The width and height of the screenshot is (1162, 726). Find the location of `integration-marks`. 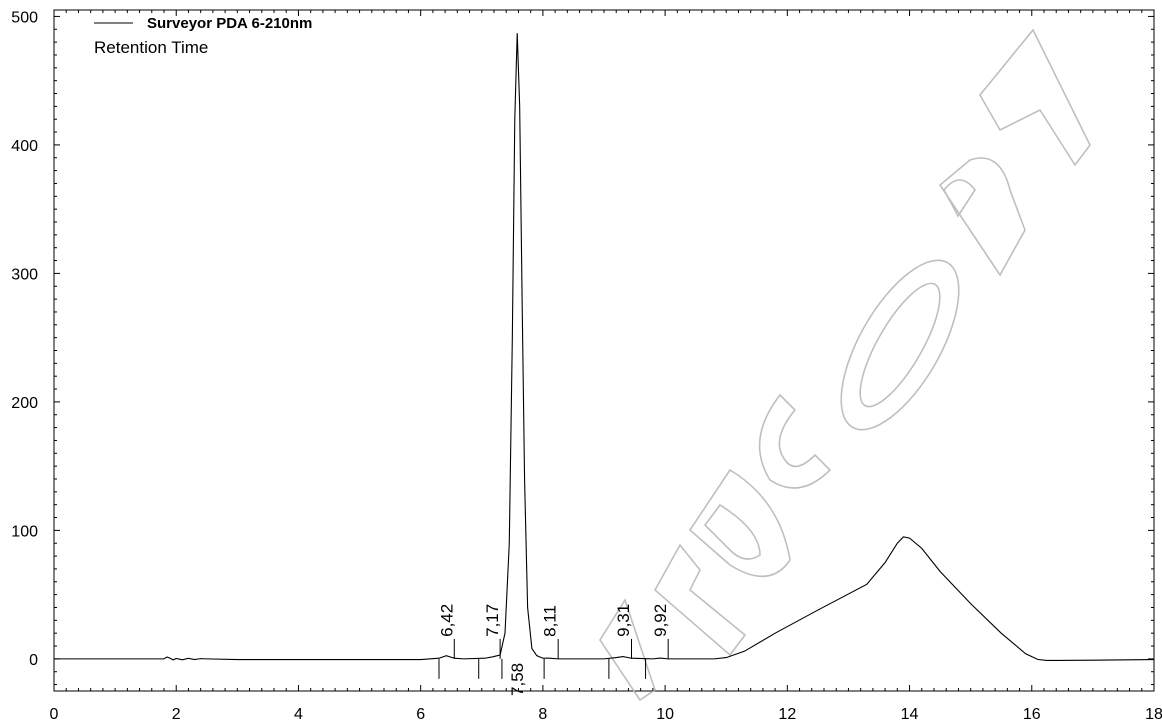

integration-marks is located at coordinates (553, 658).